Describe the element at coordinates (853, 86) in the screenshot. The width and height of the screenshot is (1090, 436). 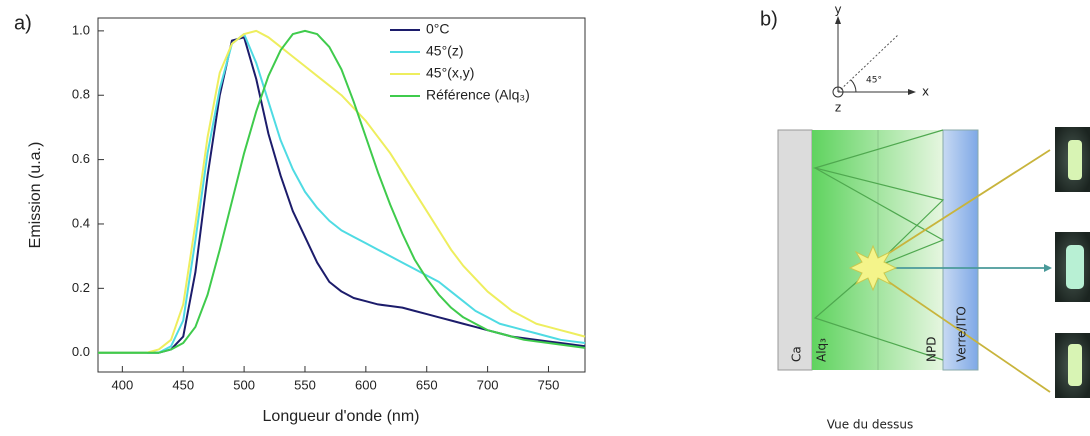
I see `angle-arc` at that location.